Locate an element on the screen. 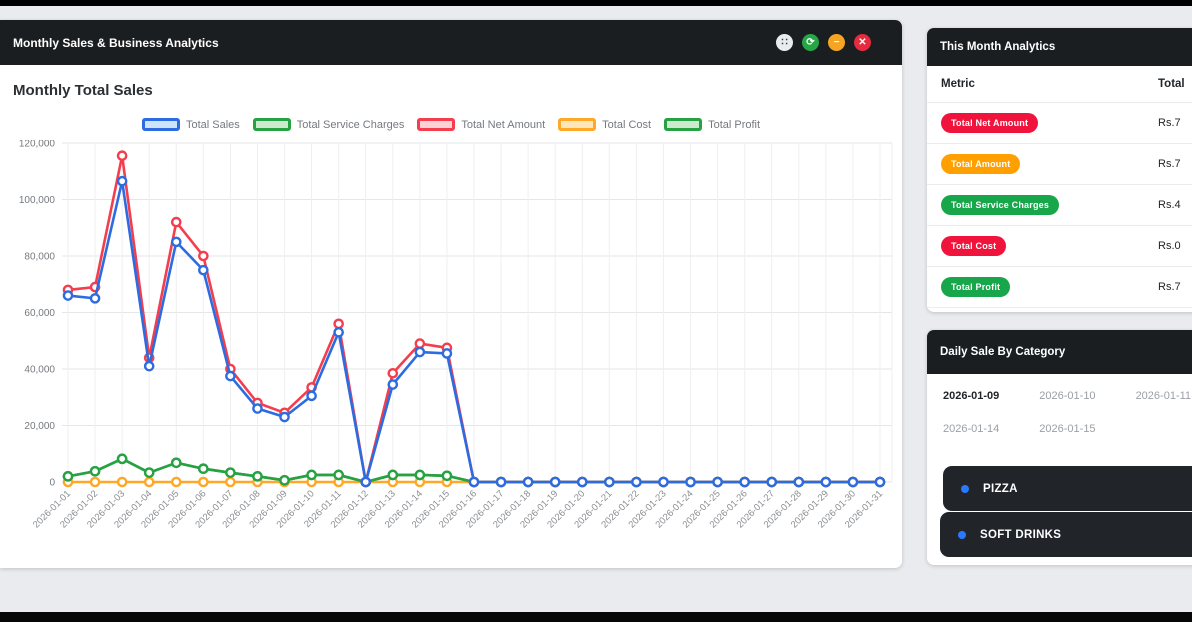  category-label: SOFT DRINKS is located at coordinates (1021, 534).